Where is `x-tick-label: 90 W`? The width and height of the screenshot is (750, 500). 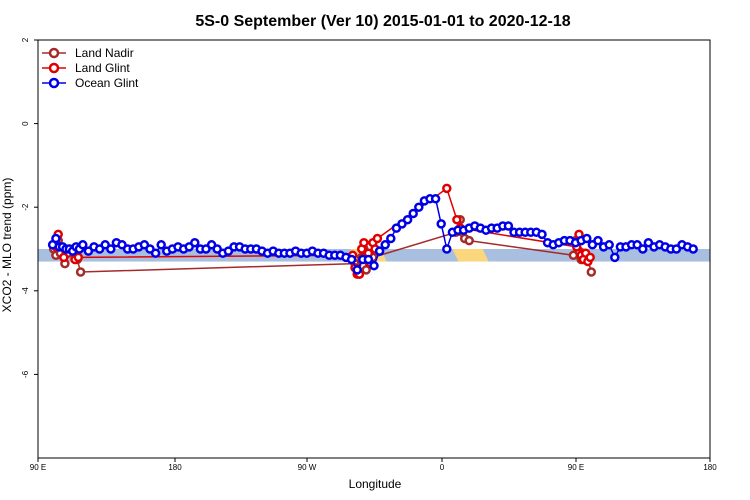
x-tick-label: 90 W is located at coordinates (307, 467).